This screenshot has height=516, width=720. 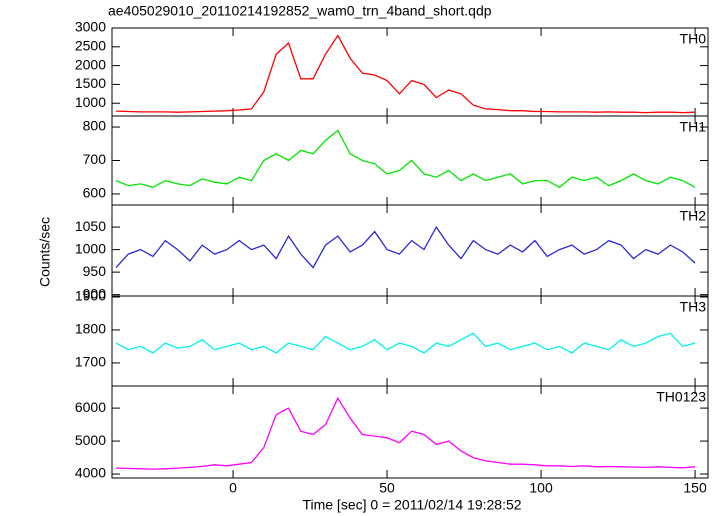 I want to click on y-tick-label: 2000, so click(x=90, y=64).